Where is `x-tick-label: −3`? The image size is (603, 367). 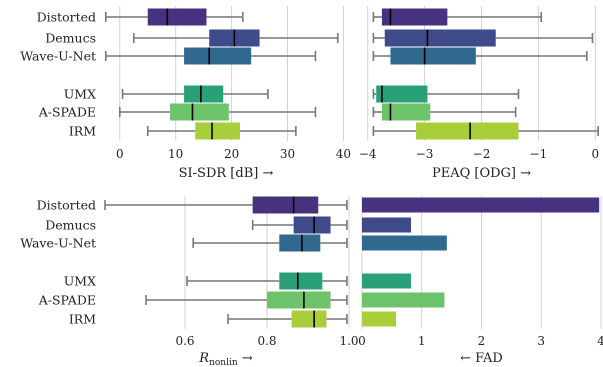
x-tick-label: −3 is located at coordinates (425, 154).